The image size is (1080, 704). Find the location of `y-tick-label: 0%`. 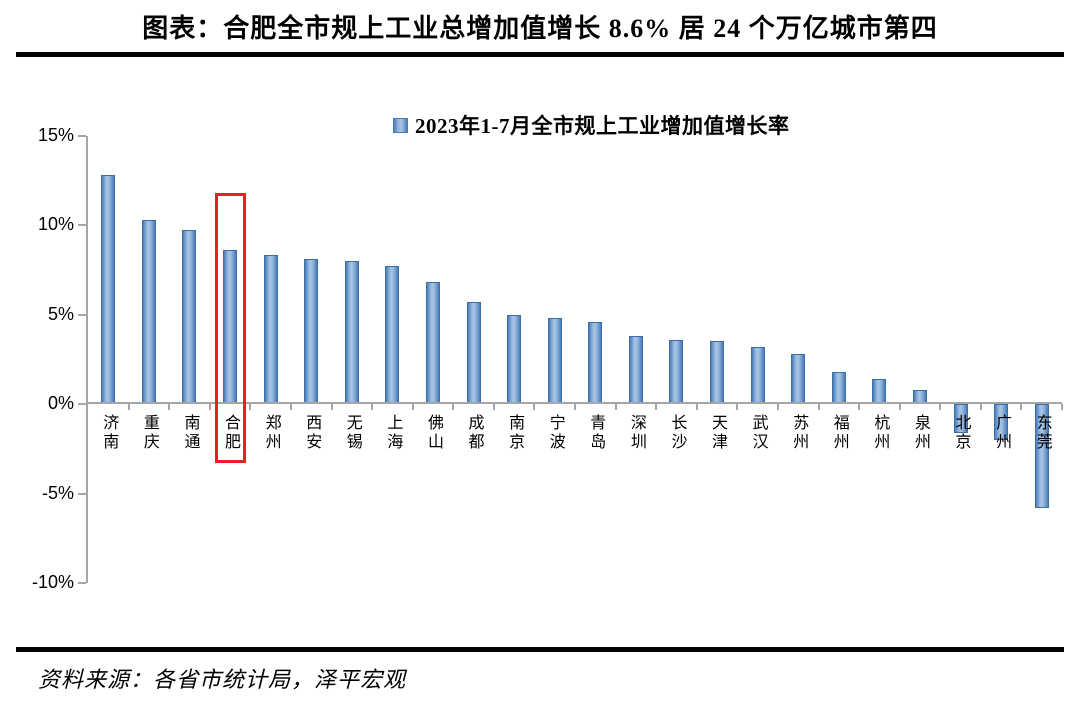

y-tick-label: 0% is located at coordinates (60, 403).